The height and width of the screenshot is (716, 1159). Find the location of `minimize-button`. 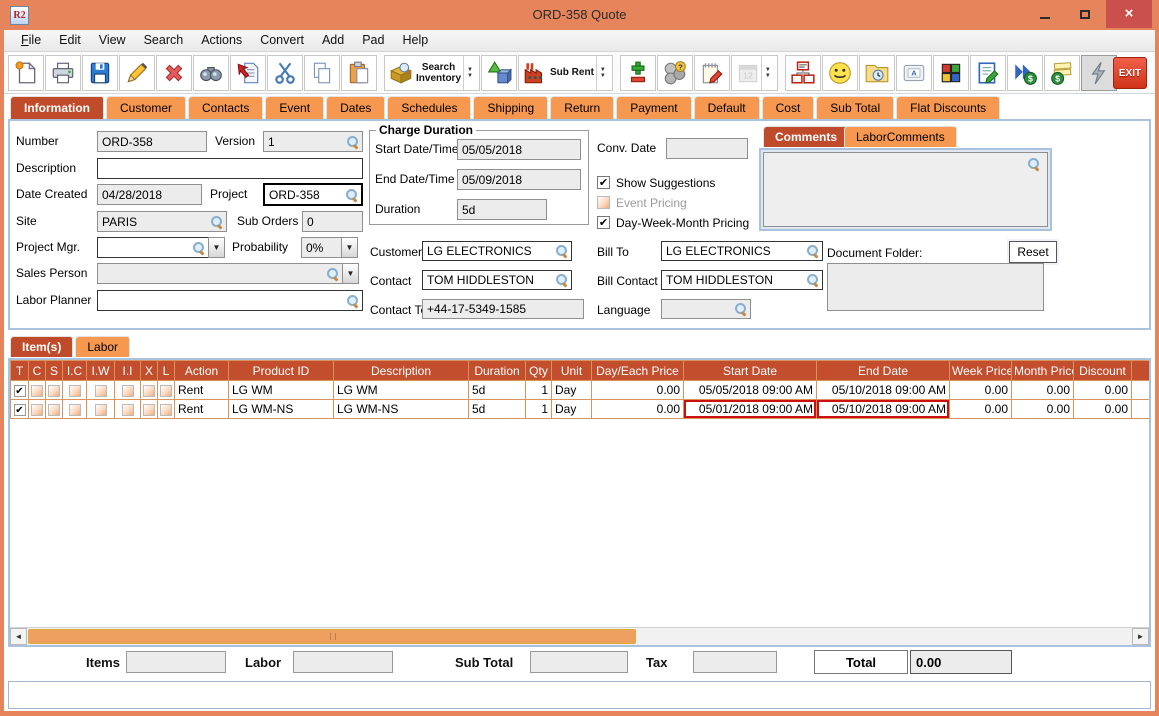

minimize-button is located at coordinates (1045, 14).